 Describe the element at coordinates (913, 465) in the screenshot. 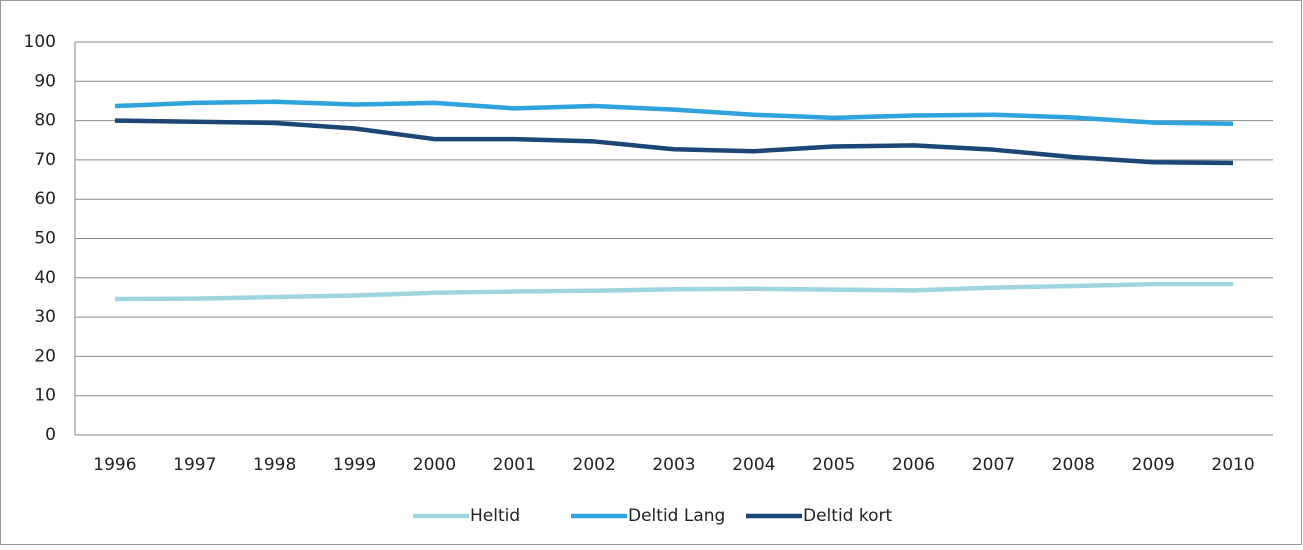

I see `x-tick-label: 2006` at that location.